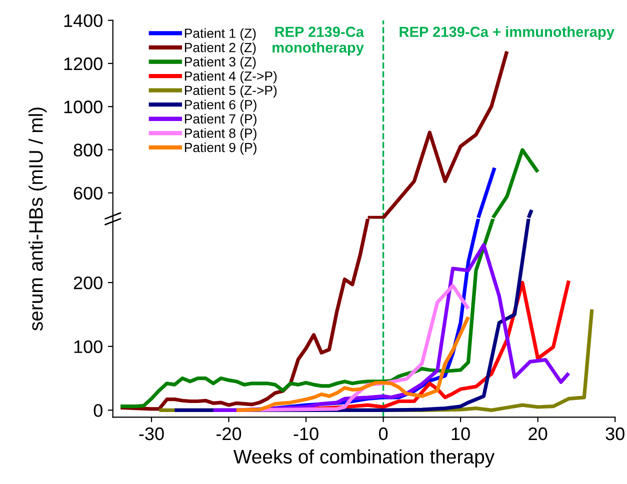  I want to click on legend-label: Patient 8 (P), so click(220, 134).